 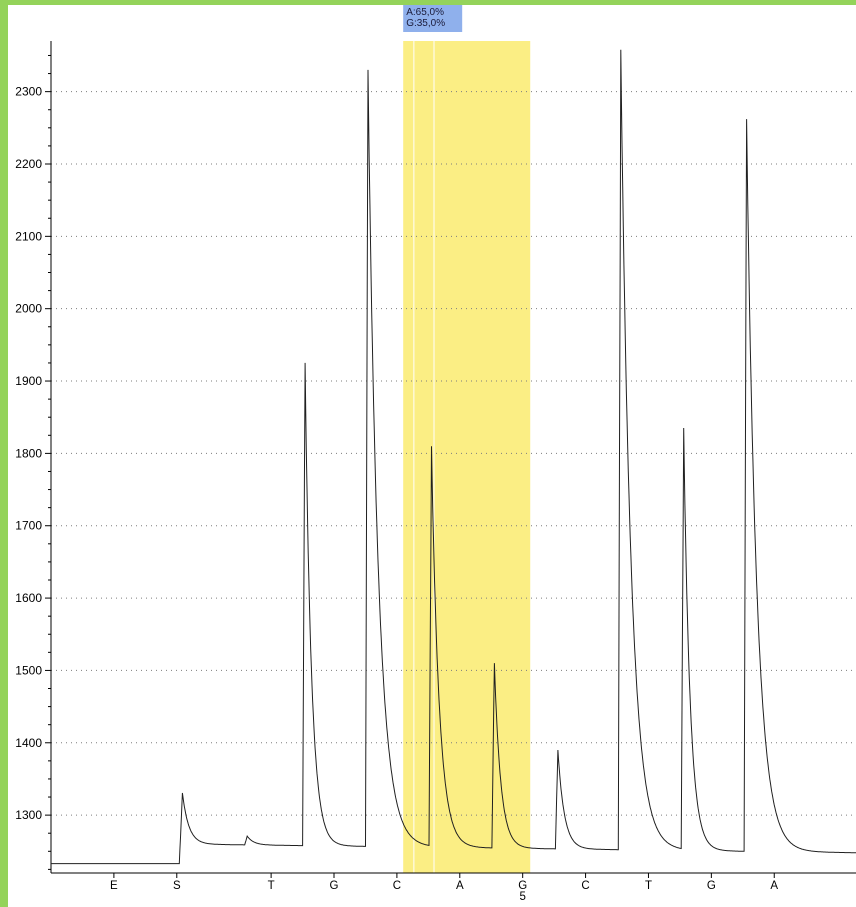 I want to click on annotation-text: G:35,0%, so click(x=425, y=23).